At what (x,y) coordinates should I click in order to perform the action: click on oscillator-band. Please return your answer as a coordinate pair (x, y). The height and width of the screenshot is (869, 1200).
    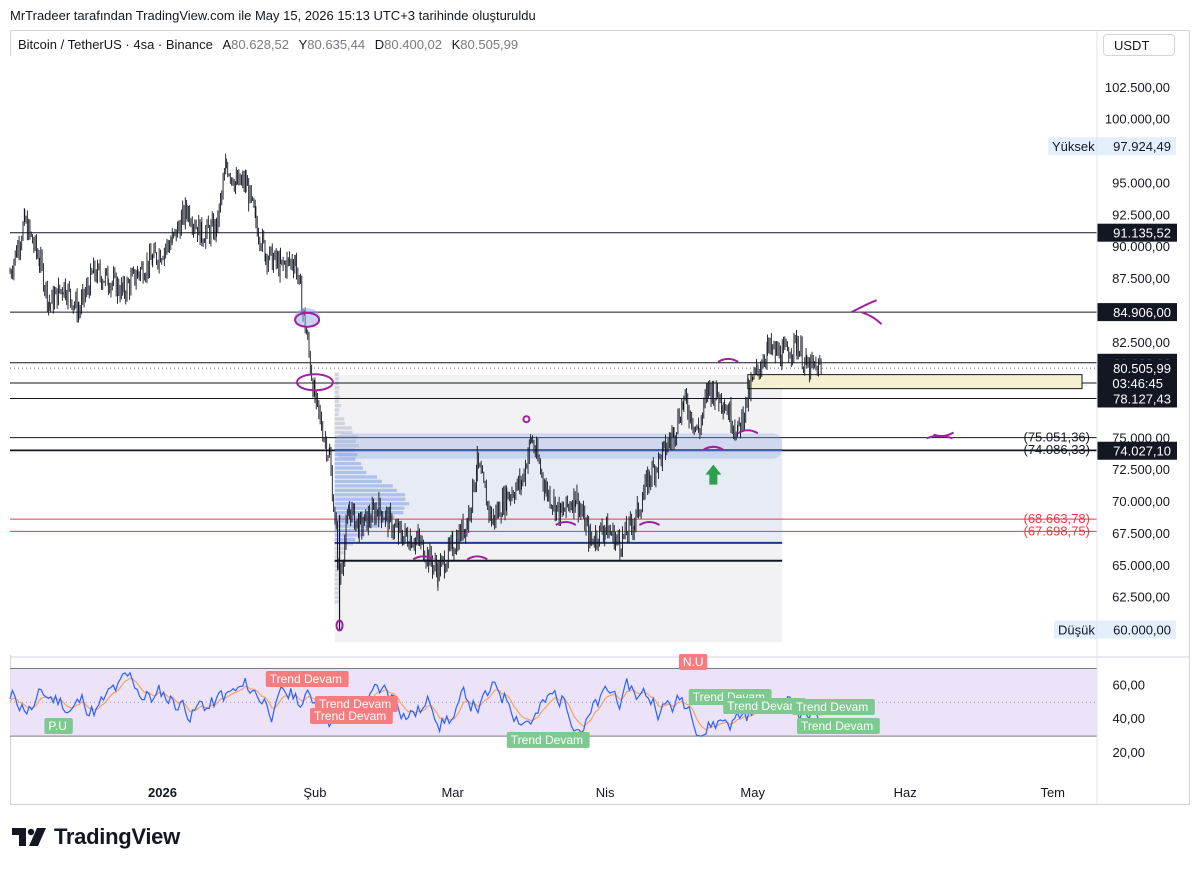
    Looking at the image, I should click on (553, 702).